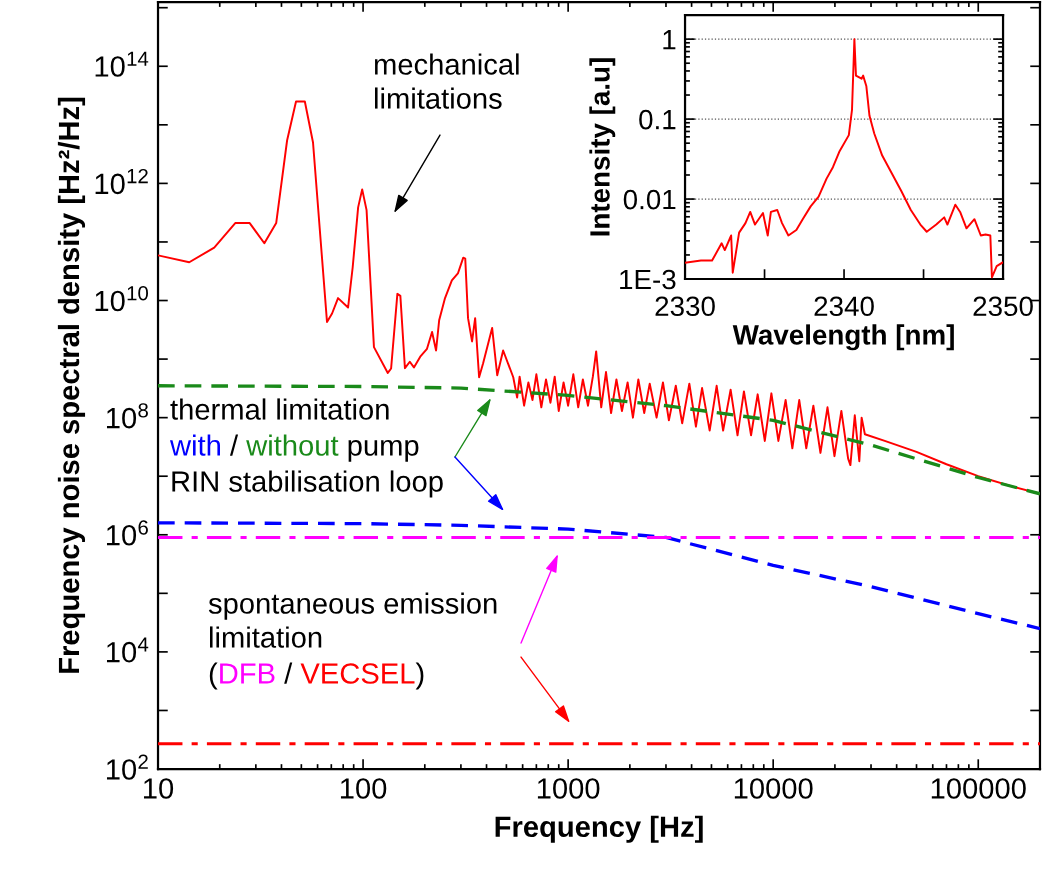 This screenshot has width=1043, height=881. Describe the element at coordinates (599, 829) in the screenshot. I see `x-axis-title: Frequency [Hz]` at that location.